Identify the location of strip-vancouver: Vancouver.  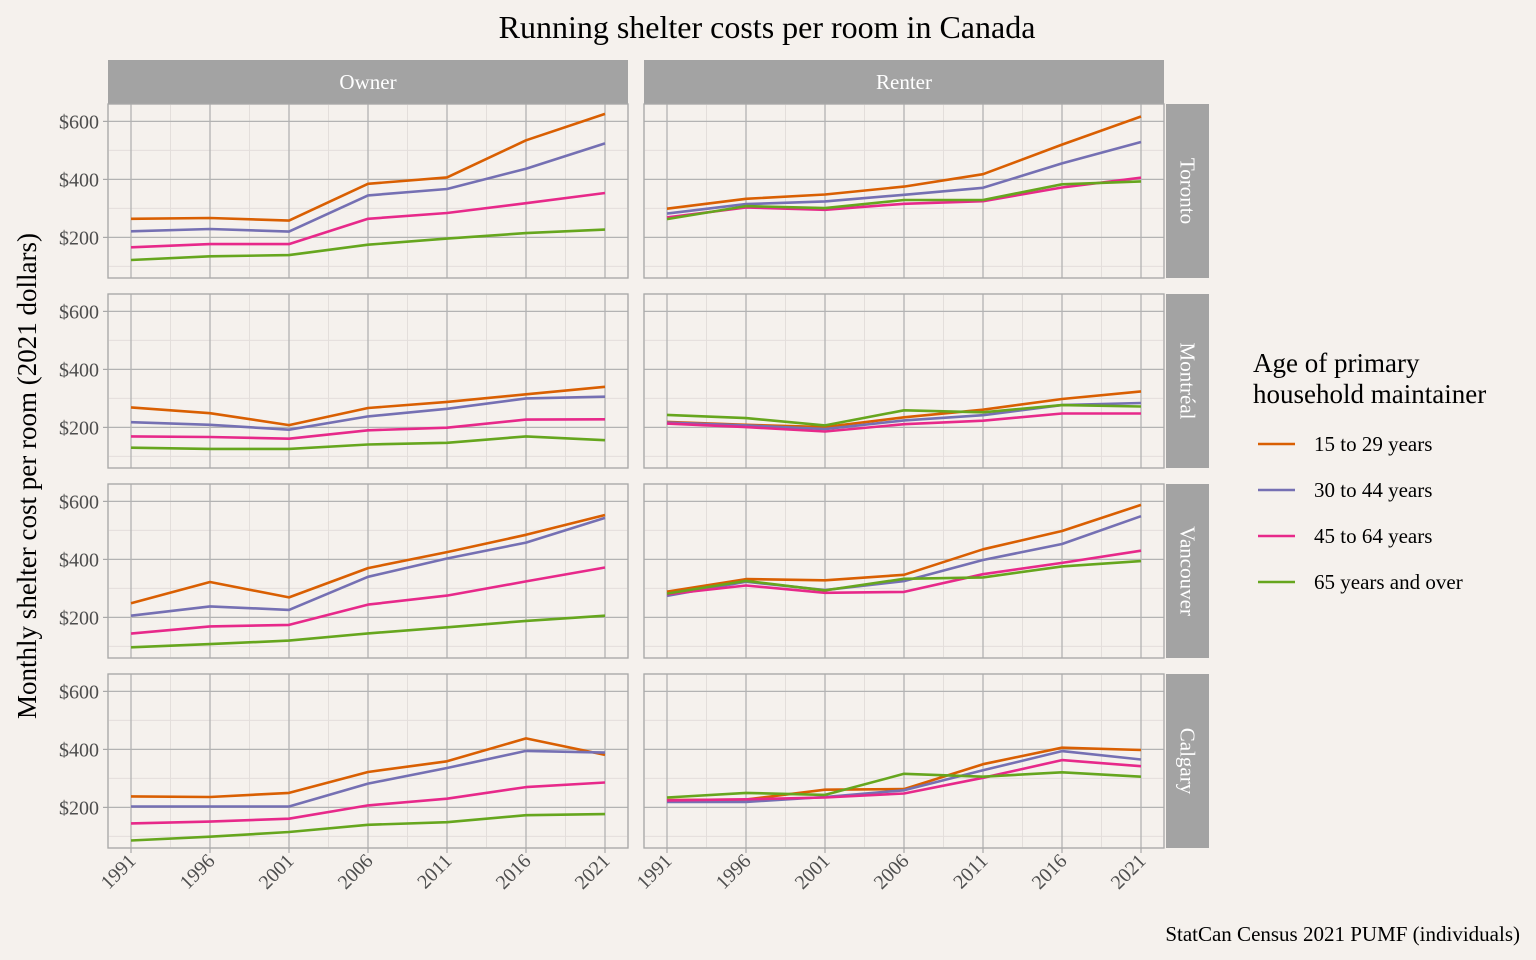
(1187, 571).